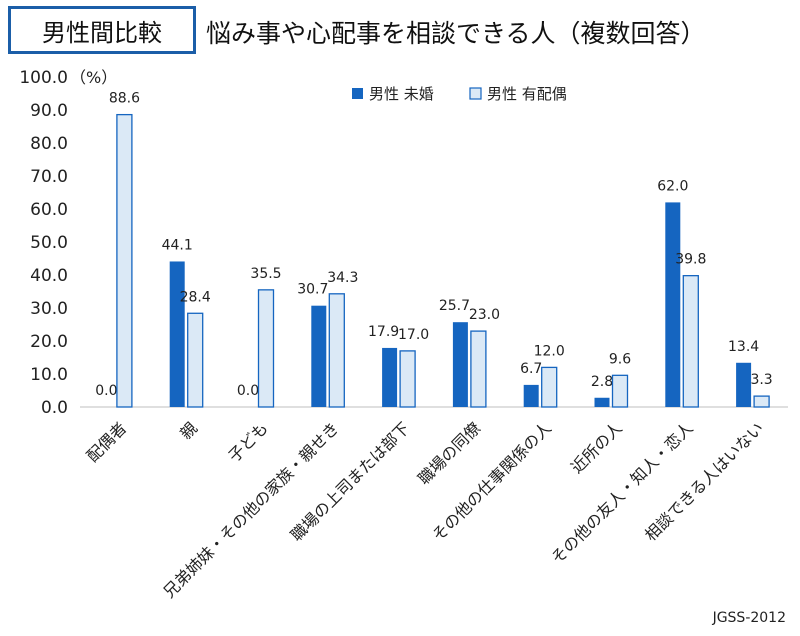  I want to click on y-tick-label: 90.0, so click(49, 111).